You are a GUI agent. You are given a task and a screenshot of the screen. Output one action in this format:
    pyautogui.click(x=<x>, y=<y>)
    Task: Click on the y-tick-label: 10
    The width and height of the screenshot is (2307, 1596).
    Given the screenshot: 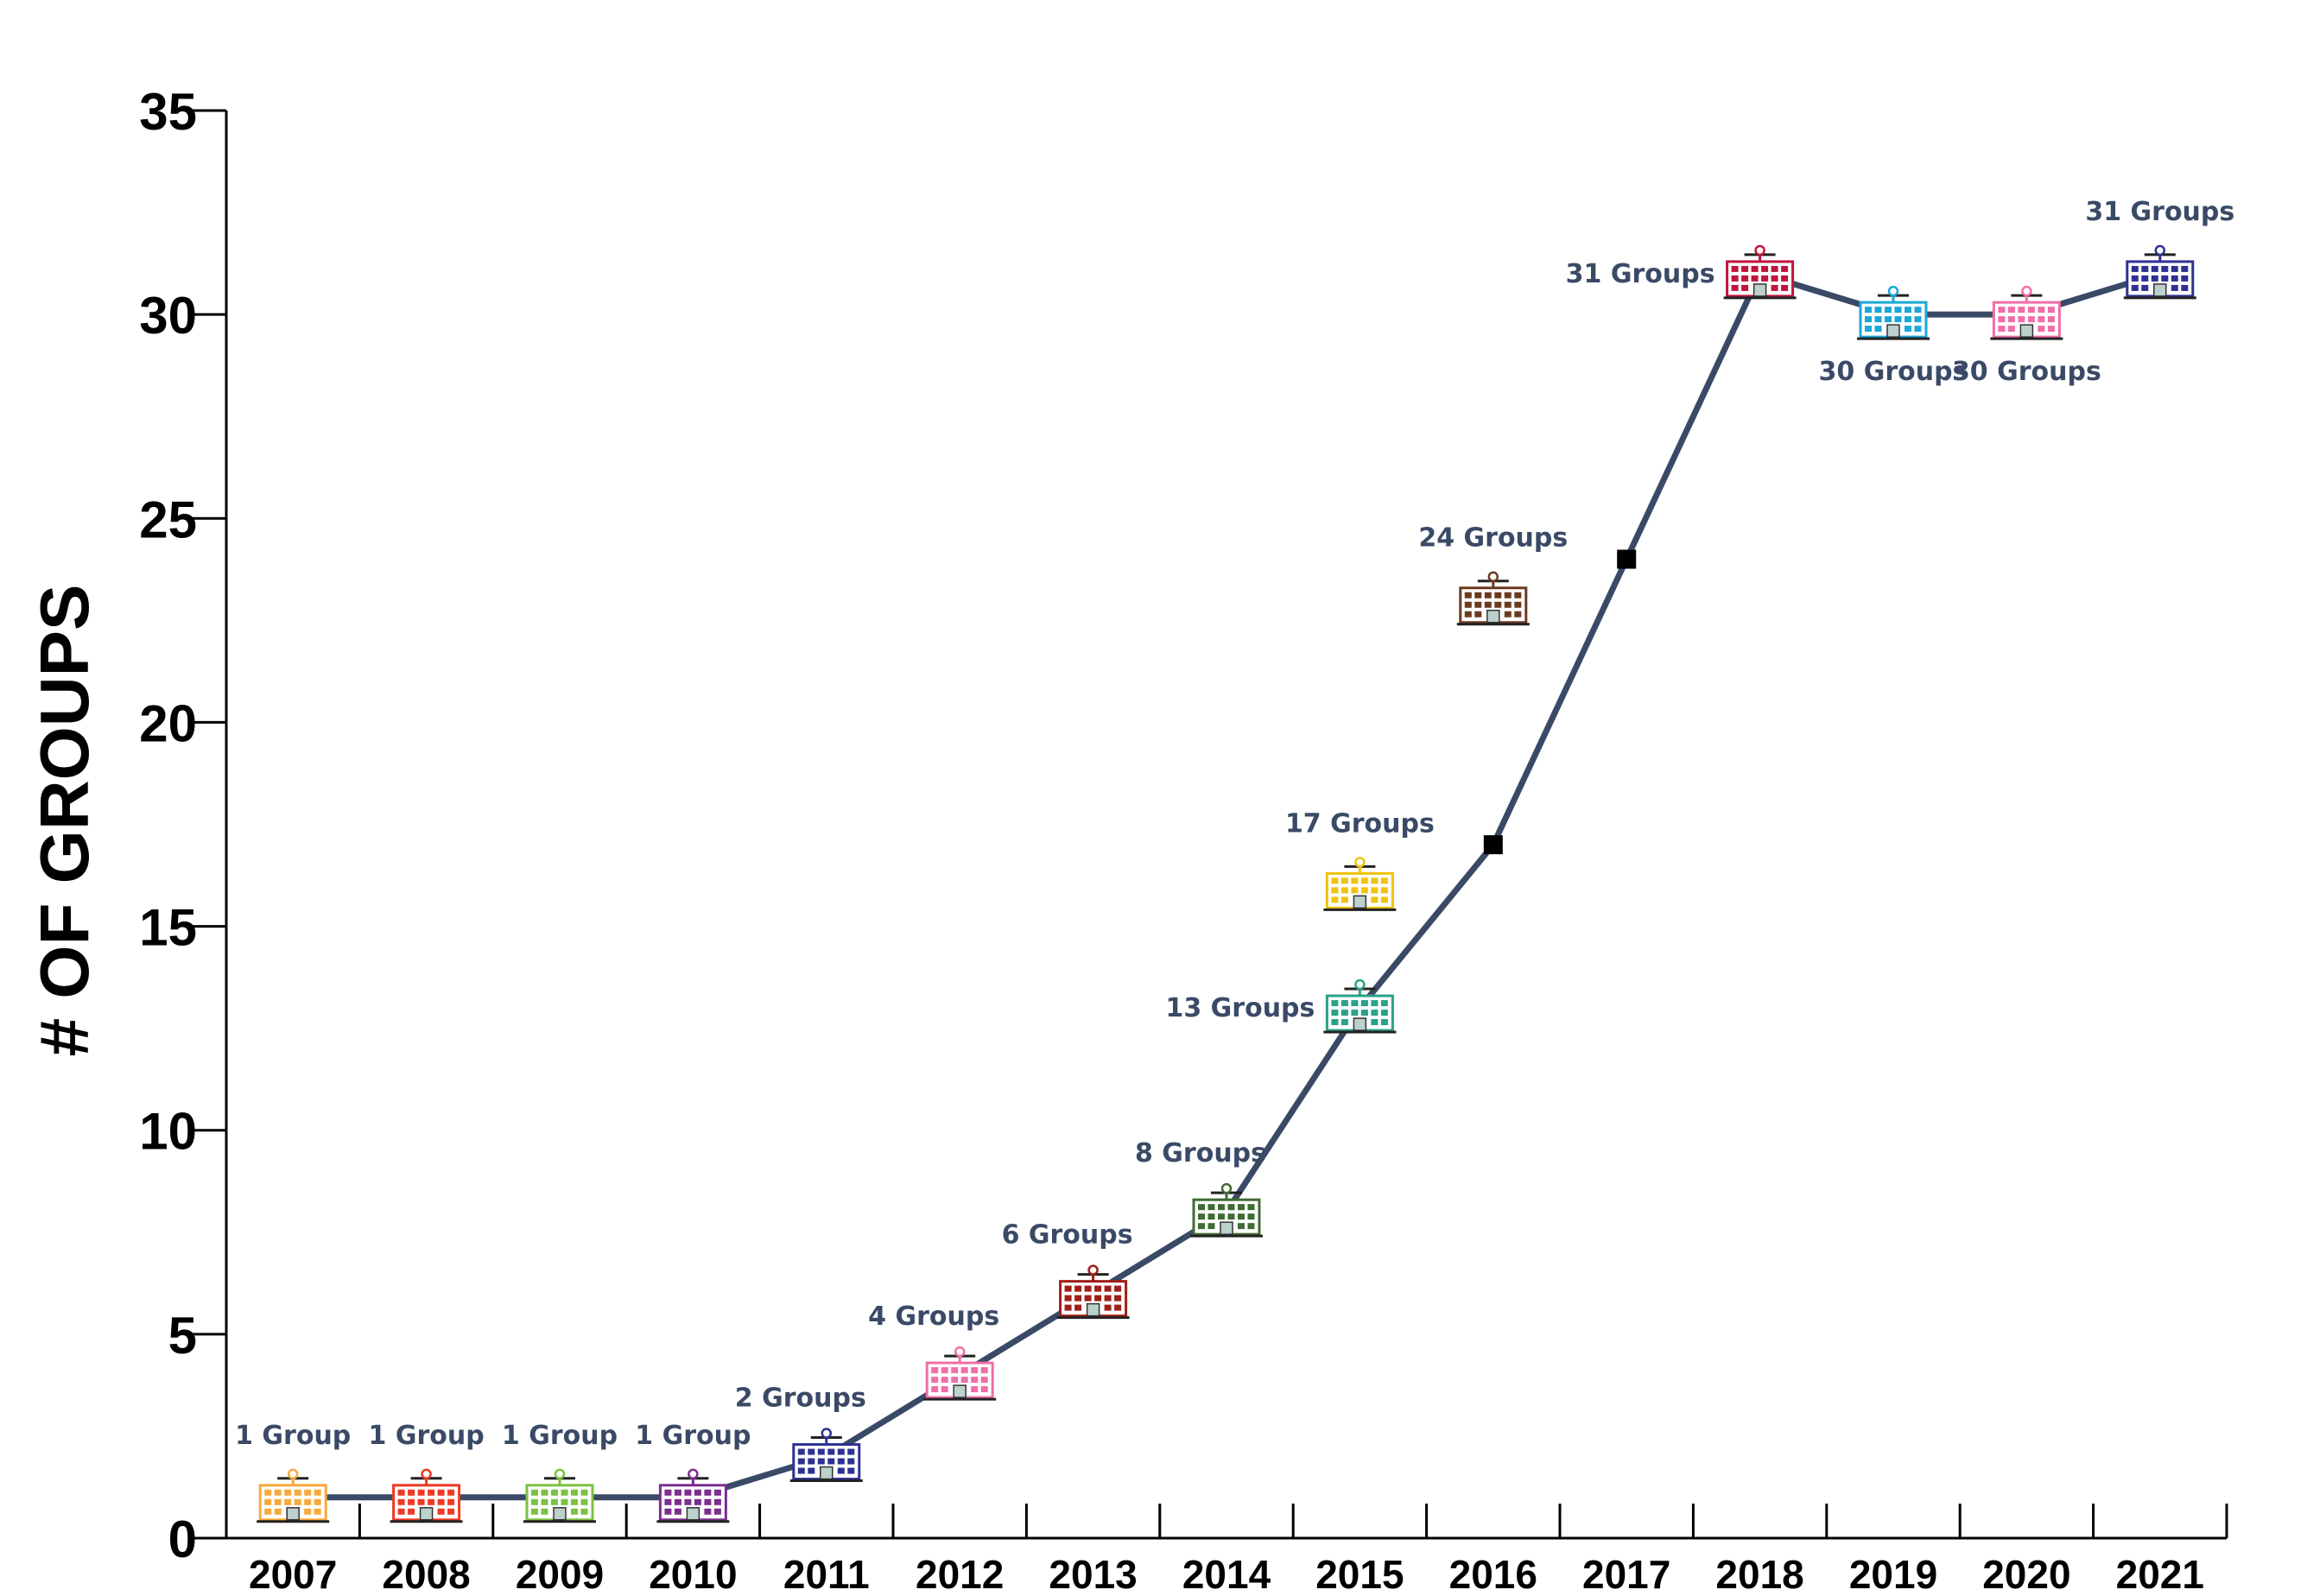 What is the action you would take?
    pyautogui.click(x=168, y=1132)
    